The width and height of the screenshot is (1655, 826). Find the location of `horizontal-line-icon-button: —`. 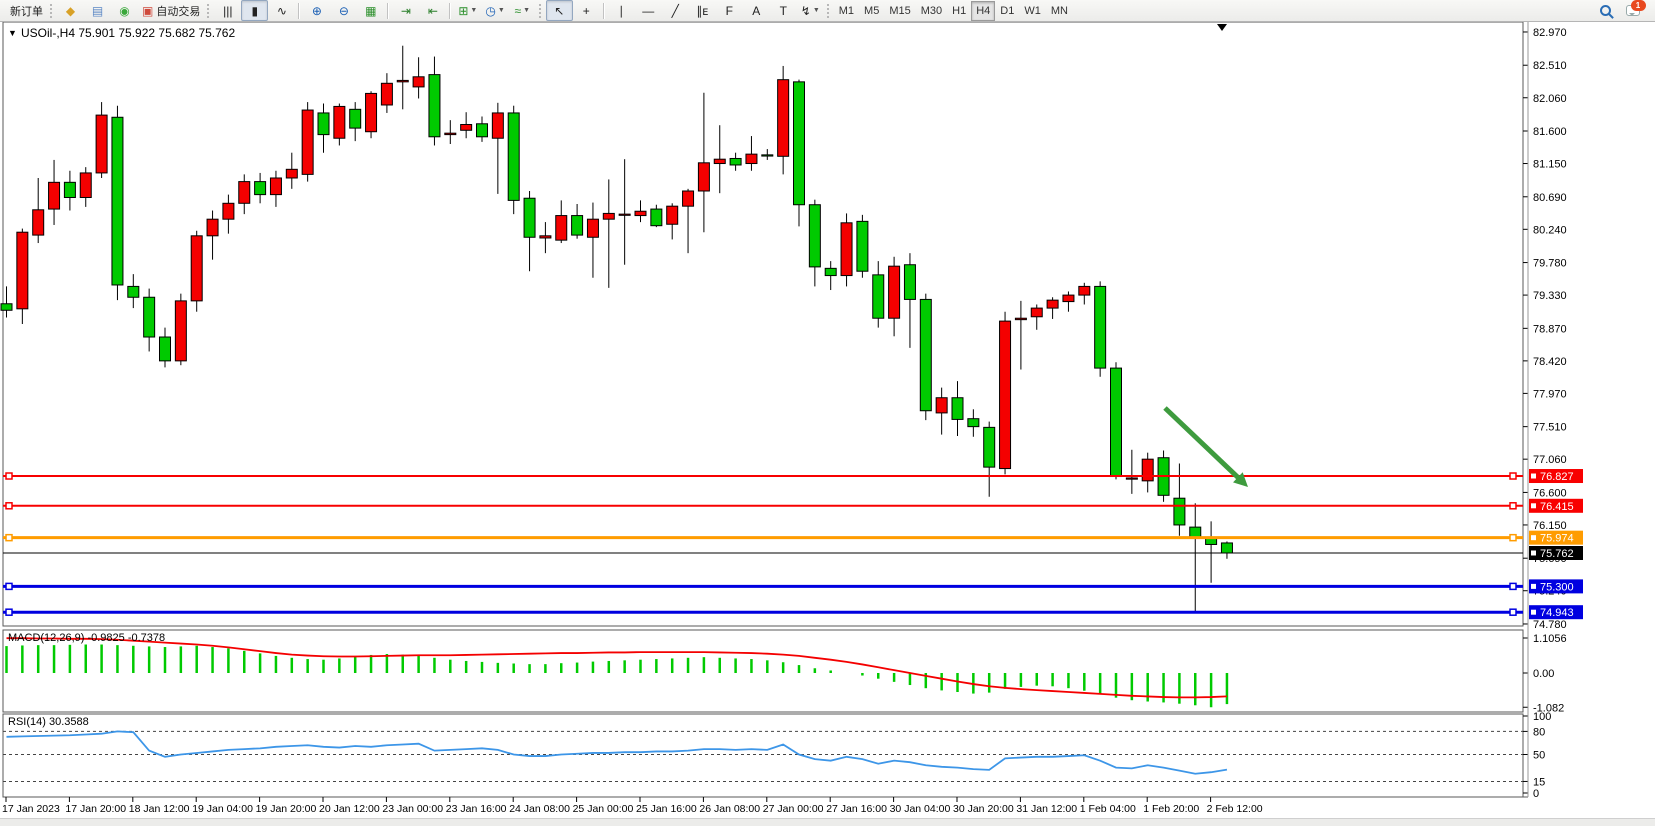

horizontal-line-icon-button: — is located at coordinates (648, 10).